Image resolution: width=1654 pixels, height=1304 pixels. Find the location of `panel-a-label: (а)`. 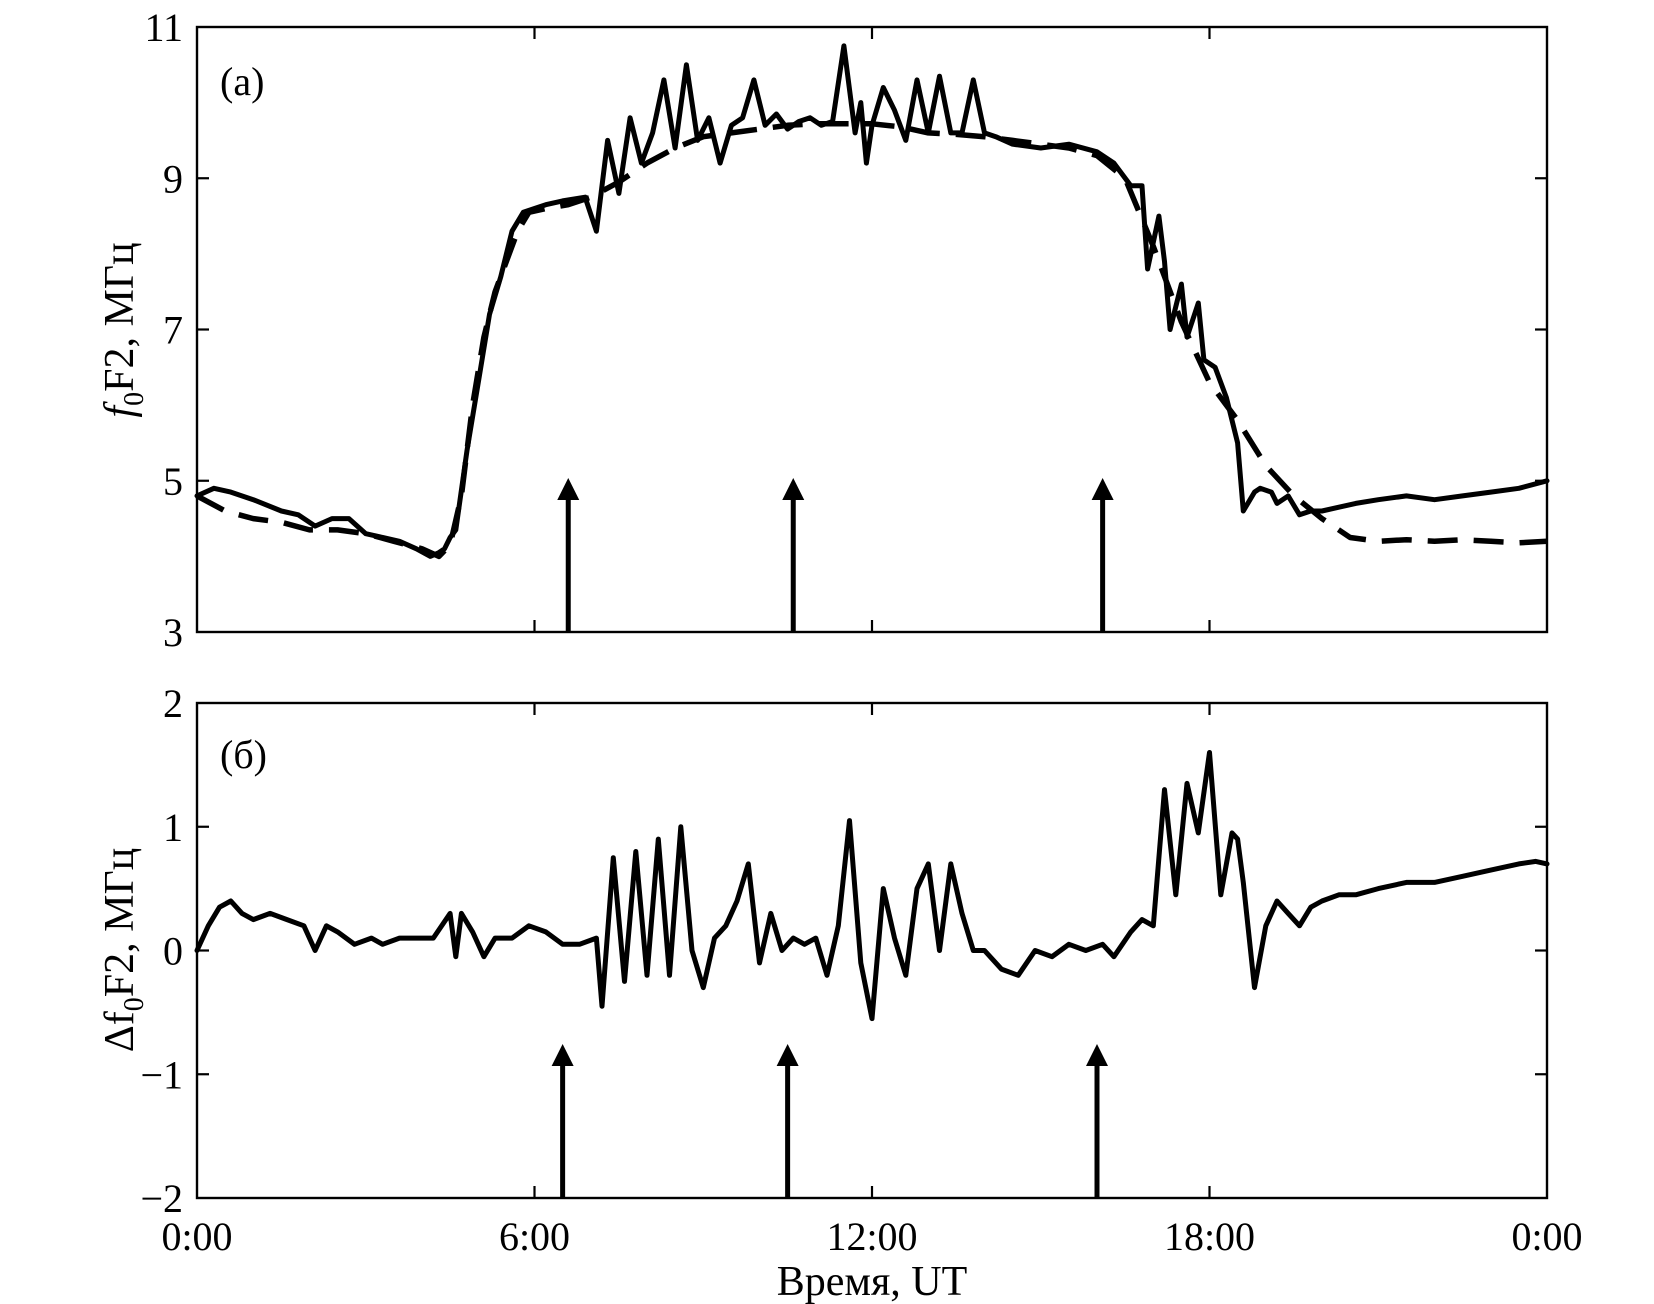

panel-a-label: (а) is located at coordinates (242, 81).